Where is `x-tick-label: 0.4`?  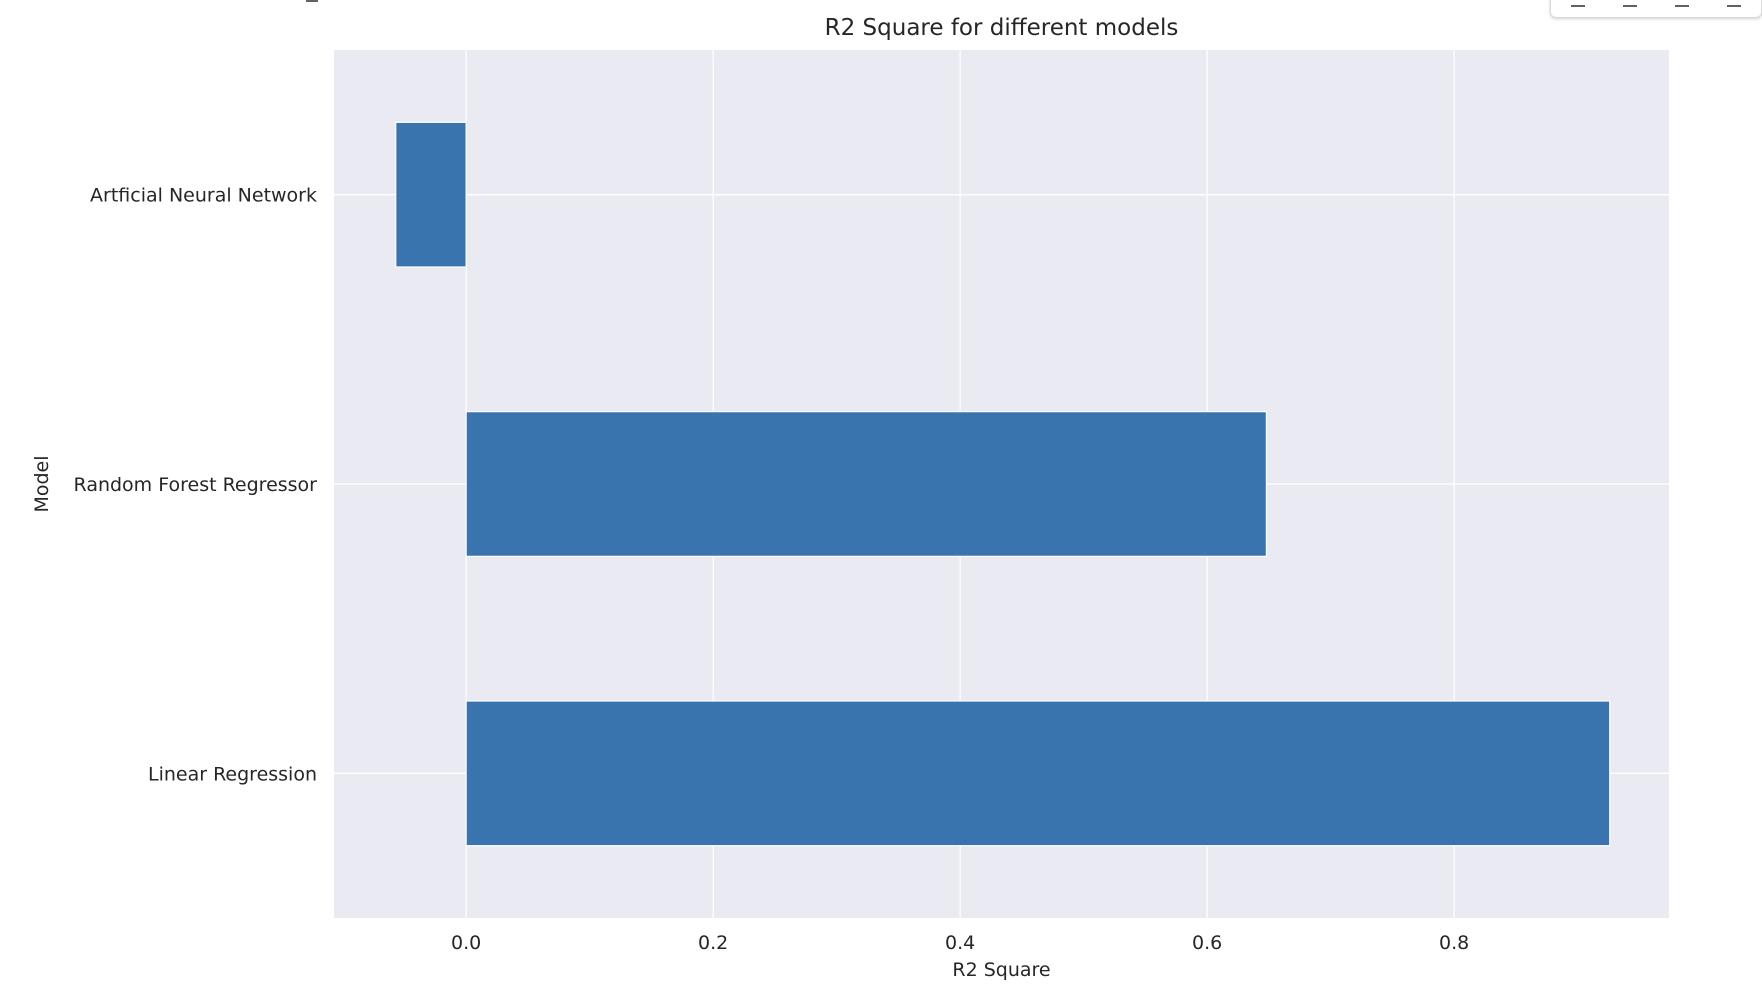
x-tick-label: 0.4 is located at coordinates (960, 943).